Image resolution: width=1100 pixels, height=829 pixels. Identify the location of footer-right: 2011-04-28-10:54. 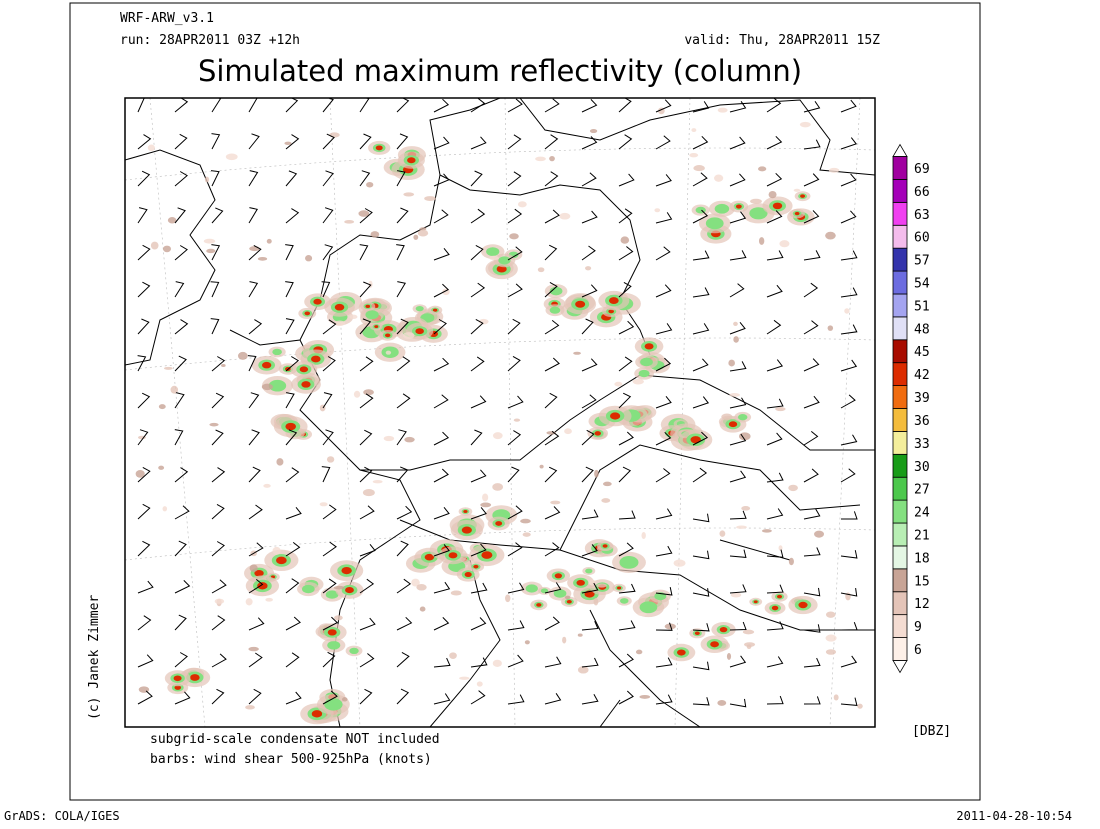
(1014, 816).